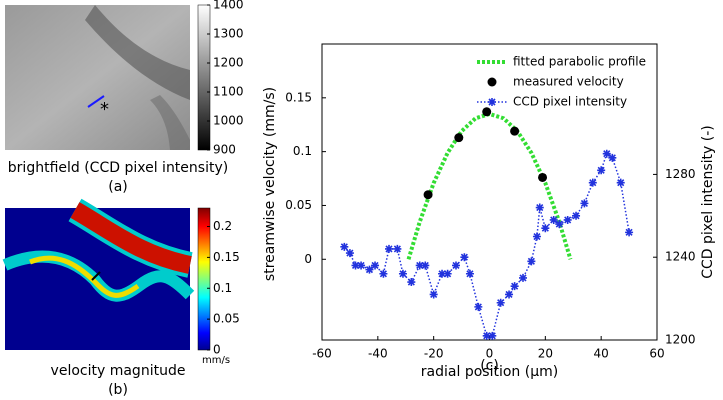 The image size is (723, 400). Describe the element at coordinates (228, 92) in the screenshot. I see `colorbar-tick-label: 1100` at that location.